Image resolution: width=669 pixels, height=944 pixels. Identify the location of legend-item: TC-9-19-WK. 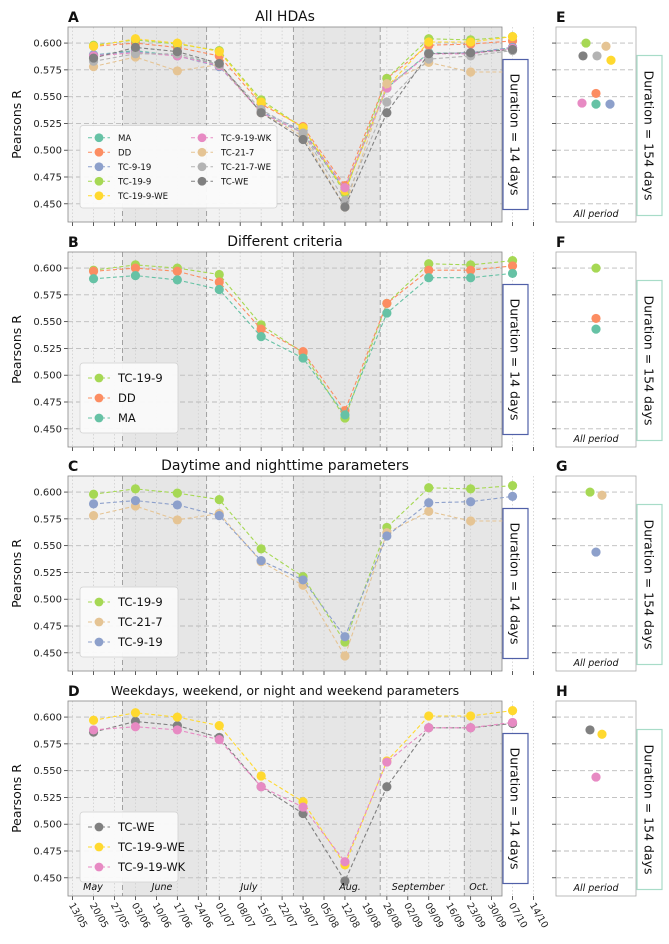
(137, 867).